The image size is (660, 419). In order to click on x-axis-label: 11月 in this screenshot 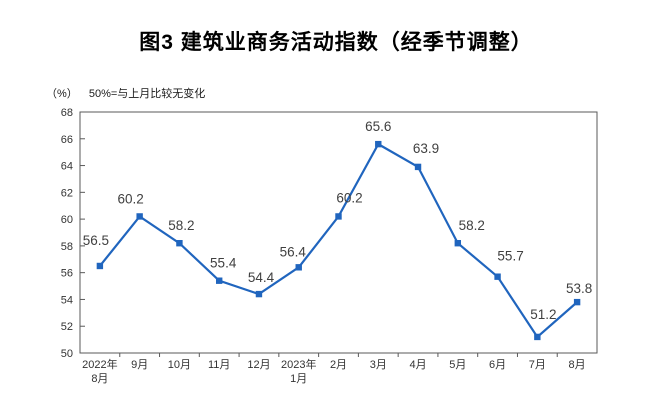, I will do `click(219, 365)`.